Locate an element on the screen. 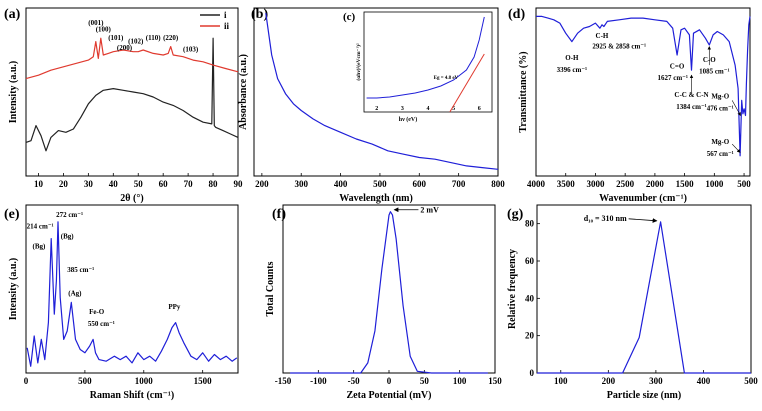 Image resolution: width=762 pixels, height=411 pixels. panel-a-annotation: (103) is located at coordinates (191, 50).